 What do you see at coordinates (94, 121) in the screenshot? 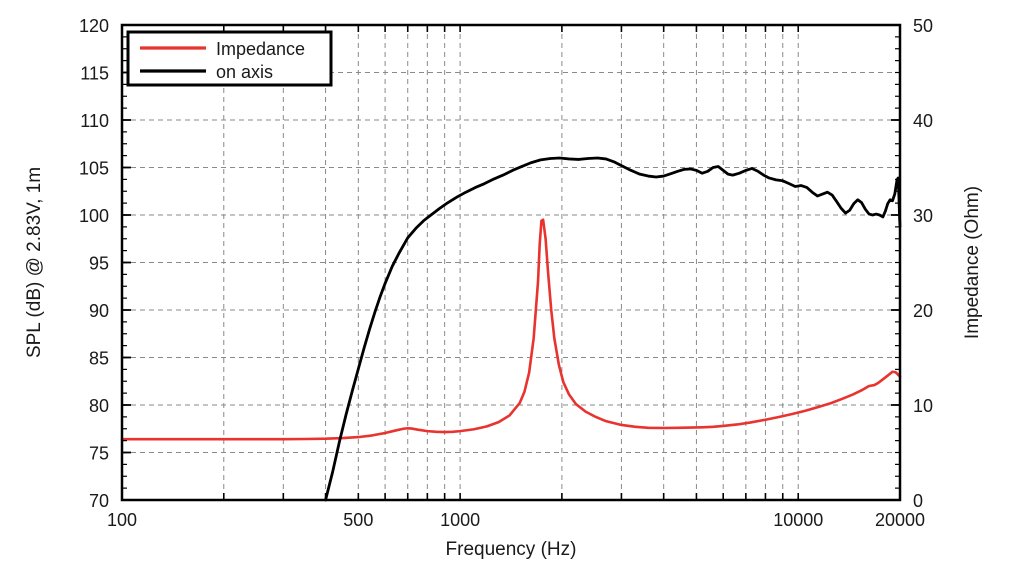
I see `ytick-label-left: 110` at bounding box center [94, 121].